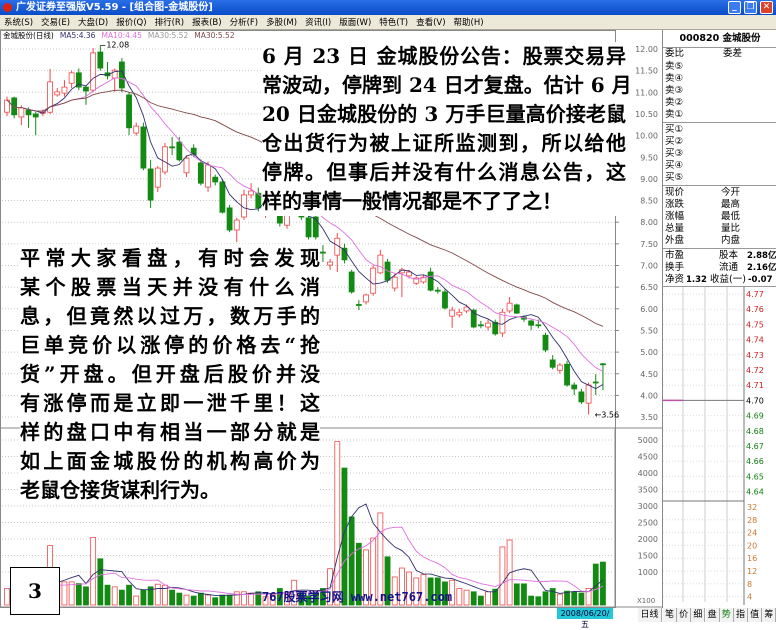 This screenshot has width=776, height=630. I want to click on annotation-line: 20 日金城股份的 3 万手巨量高价接老鼠, so click(444, 114).